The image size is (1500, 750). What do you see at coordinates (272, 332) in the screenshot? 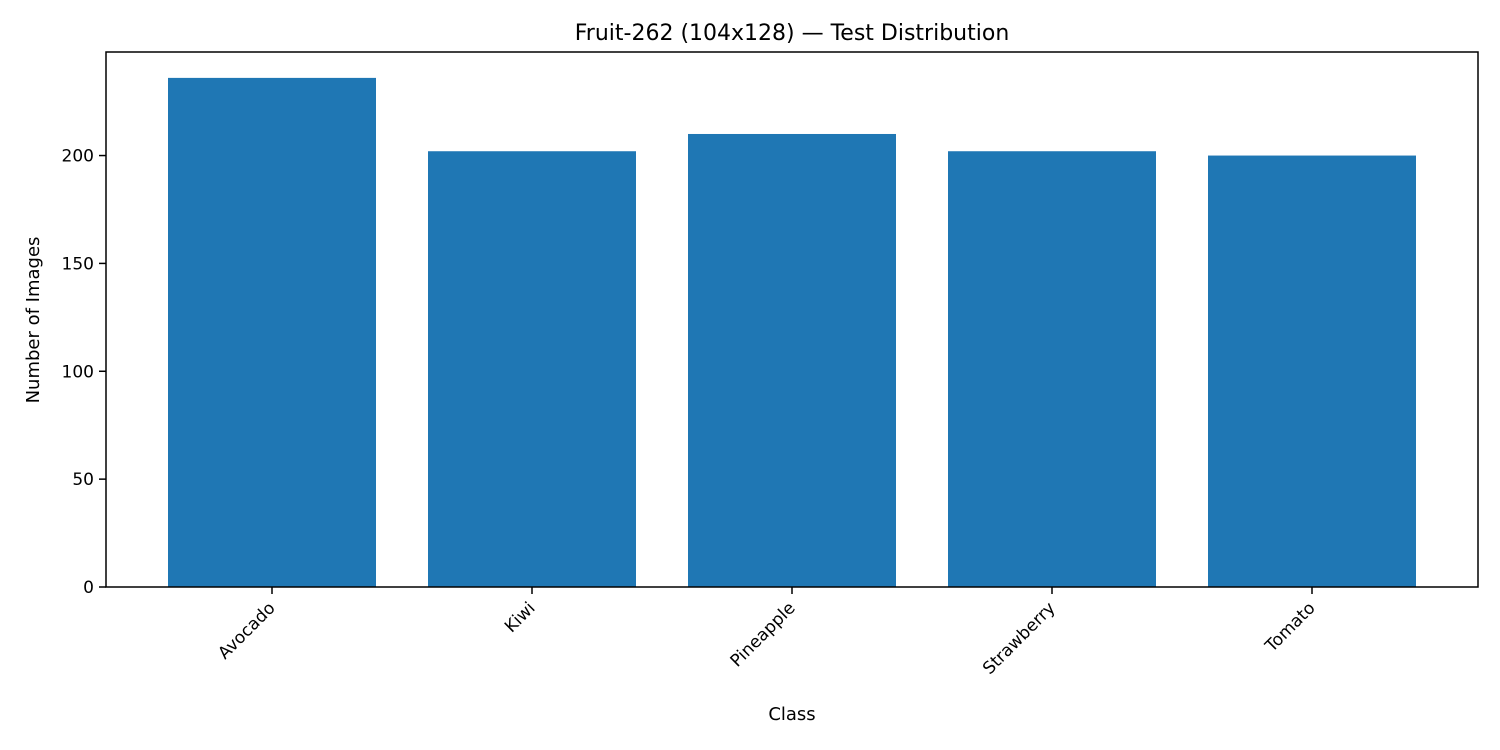
I see `bar-avocado` at bounding box center [272, 332].